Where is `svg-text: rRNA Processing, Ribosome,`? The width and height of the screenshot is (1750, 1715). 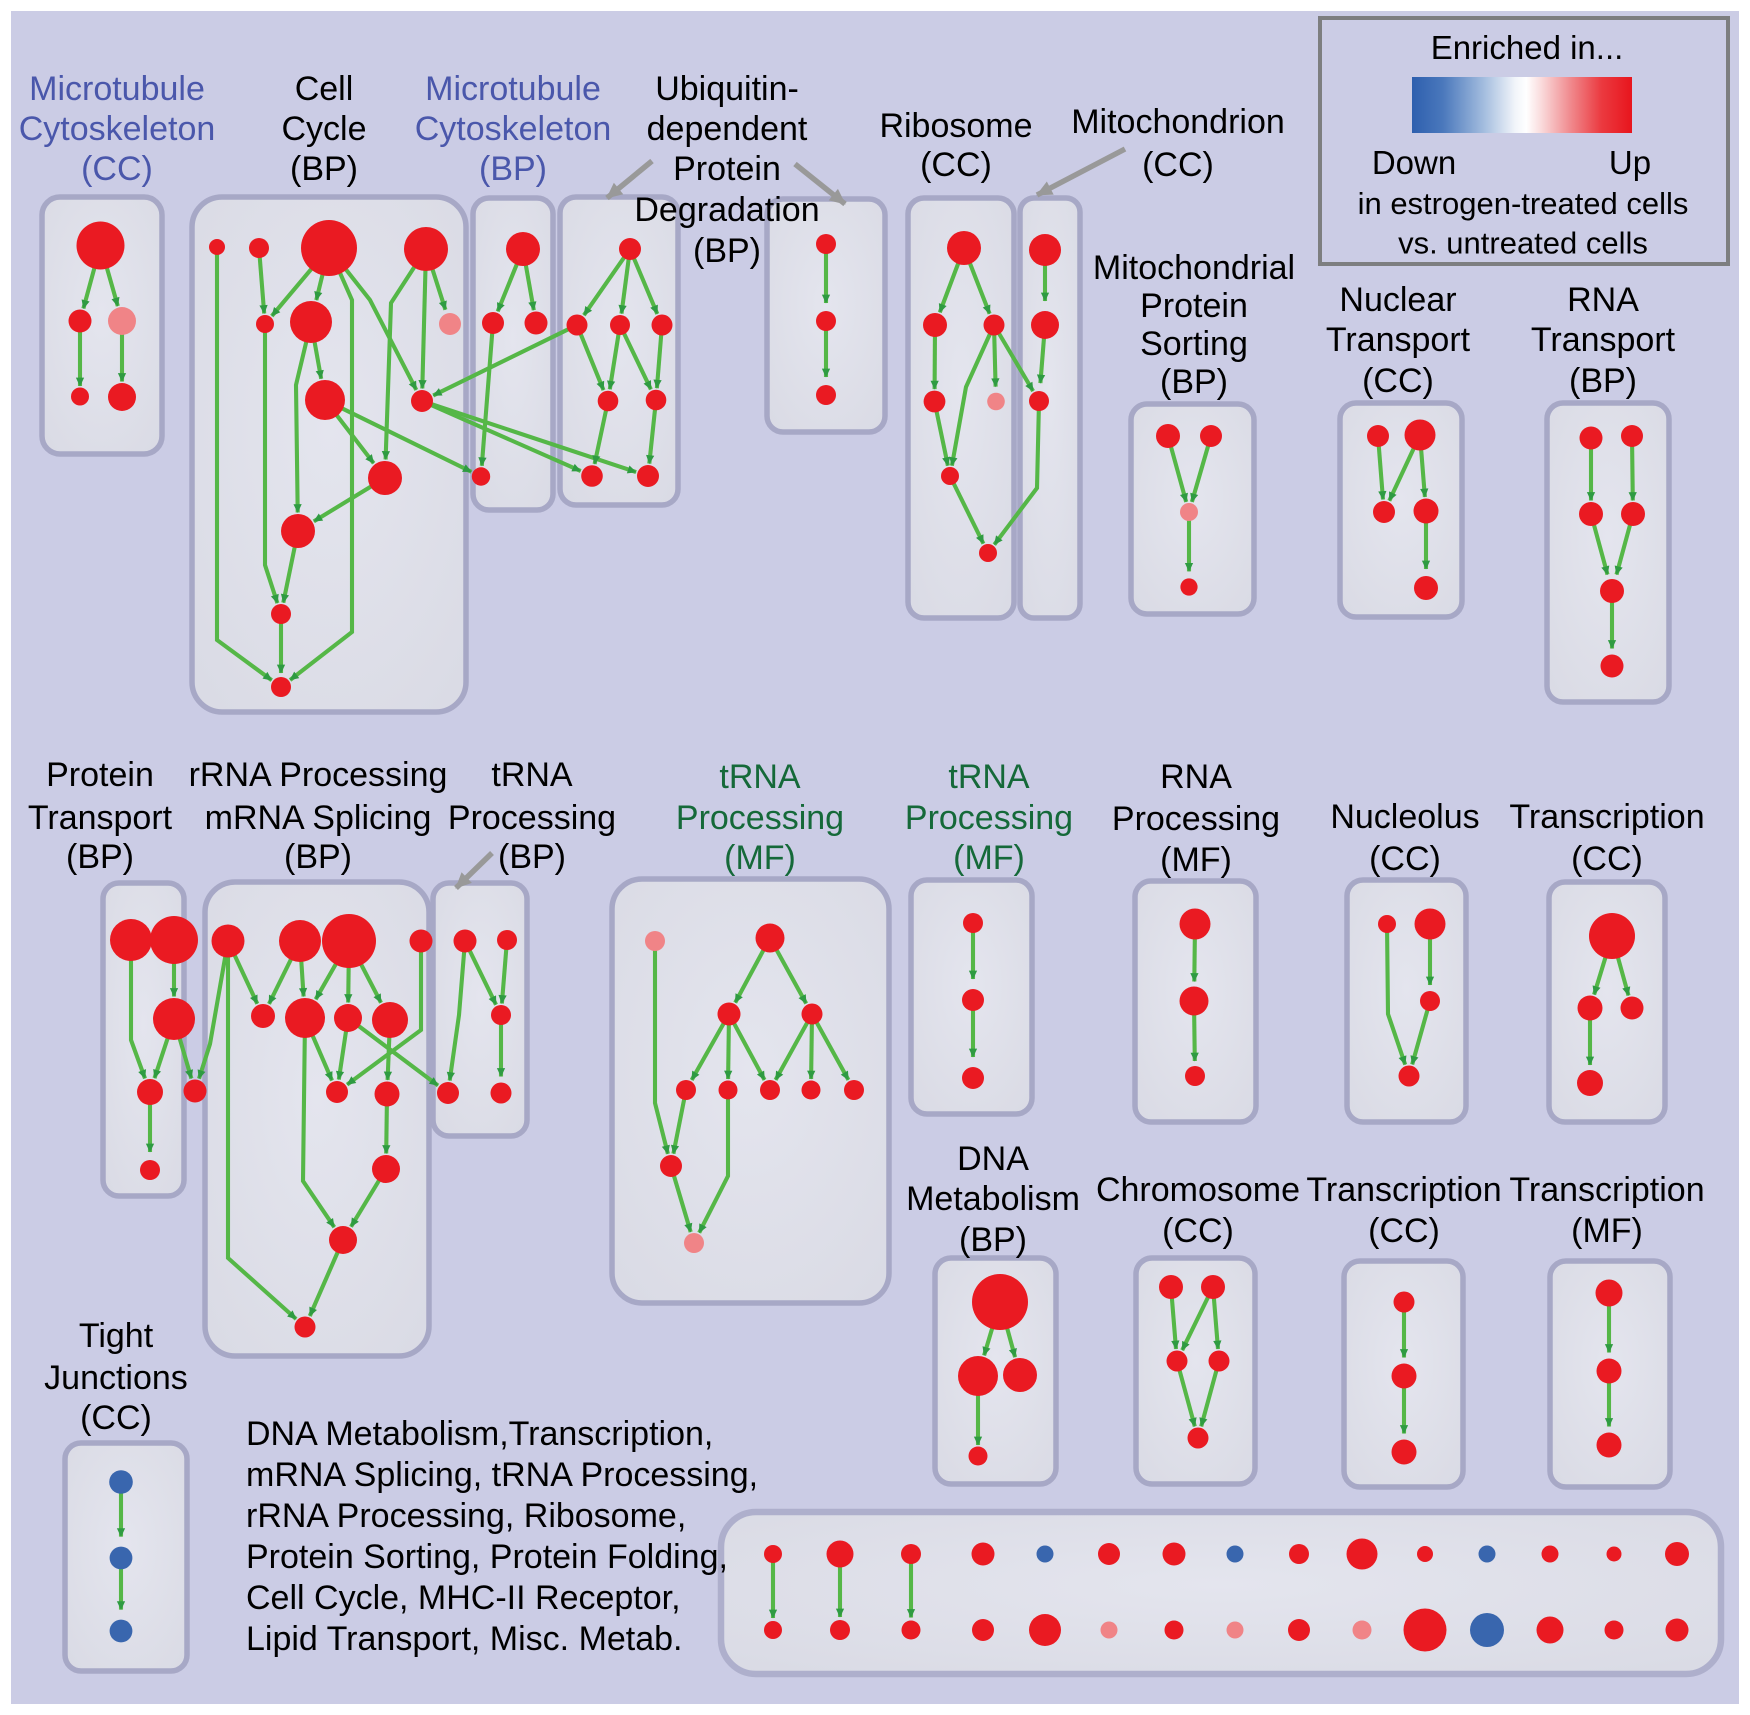 svg-text: rRNA Processing, Ribosome, is located at coordinates (466, 1516).